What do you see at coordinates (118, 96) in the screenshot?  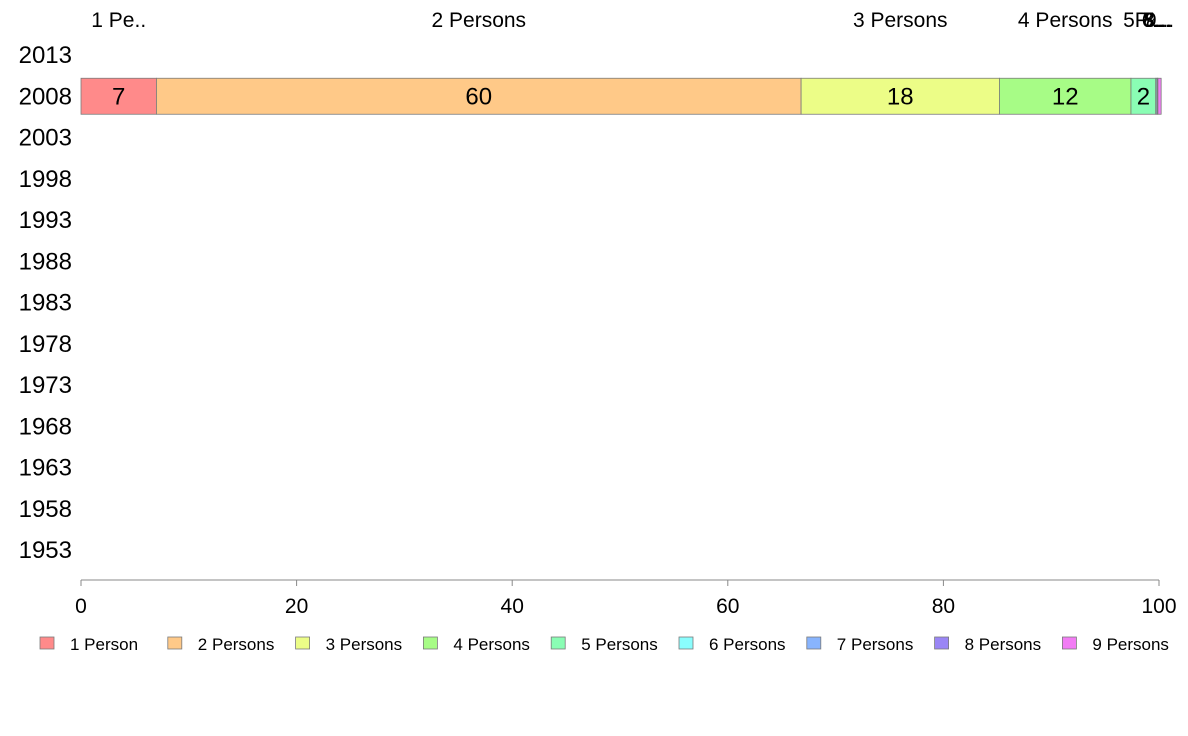 I see `bar-value-label: 7` at bounding box center [118, 96].